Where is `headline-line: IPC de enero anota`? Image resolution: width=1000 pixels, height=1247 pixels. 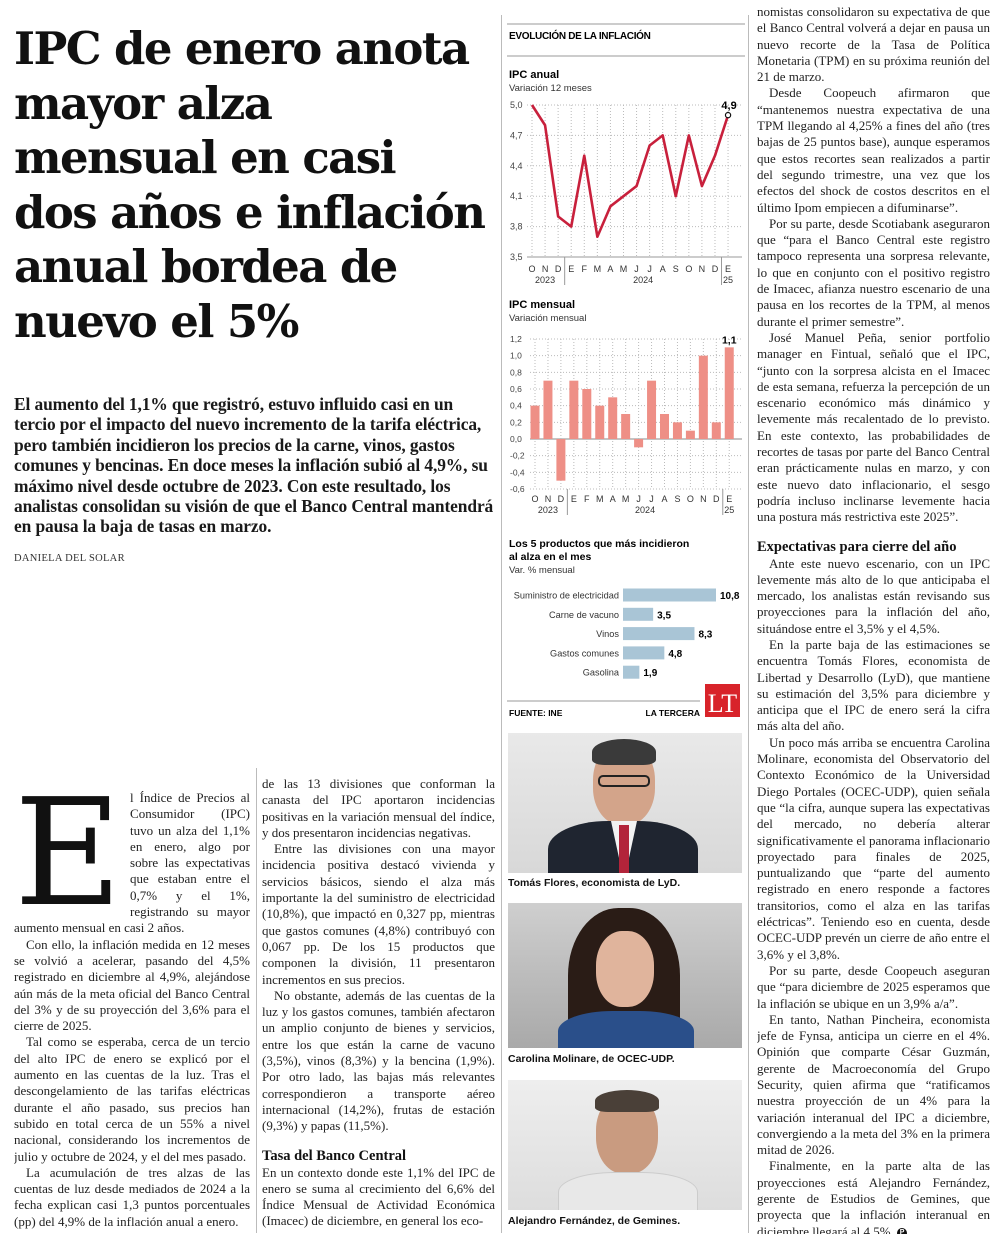 headline-line: IPC de enero anota is located at coordinates (242, 48).